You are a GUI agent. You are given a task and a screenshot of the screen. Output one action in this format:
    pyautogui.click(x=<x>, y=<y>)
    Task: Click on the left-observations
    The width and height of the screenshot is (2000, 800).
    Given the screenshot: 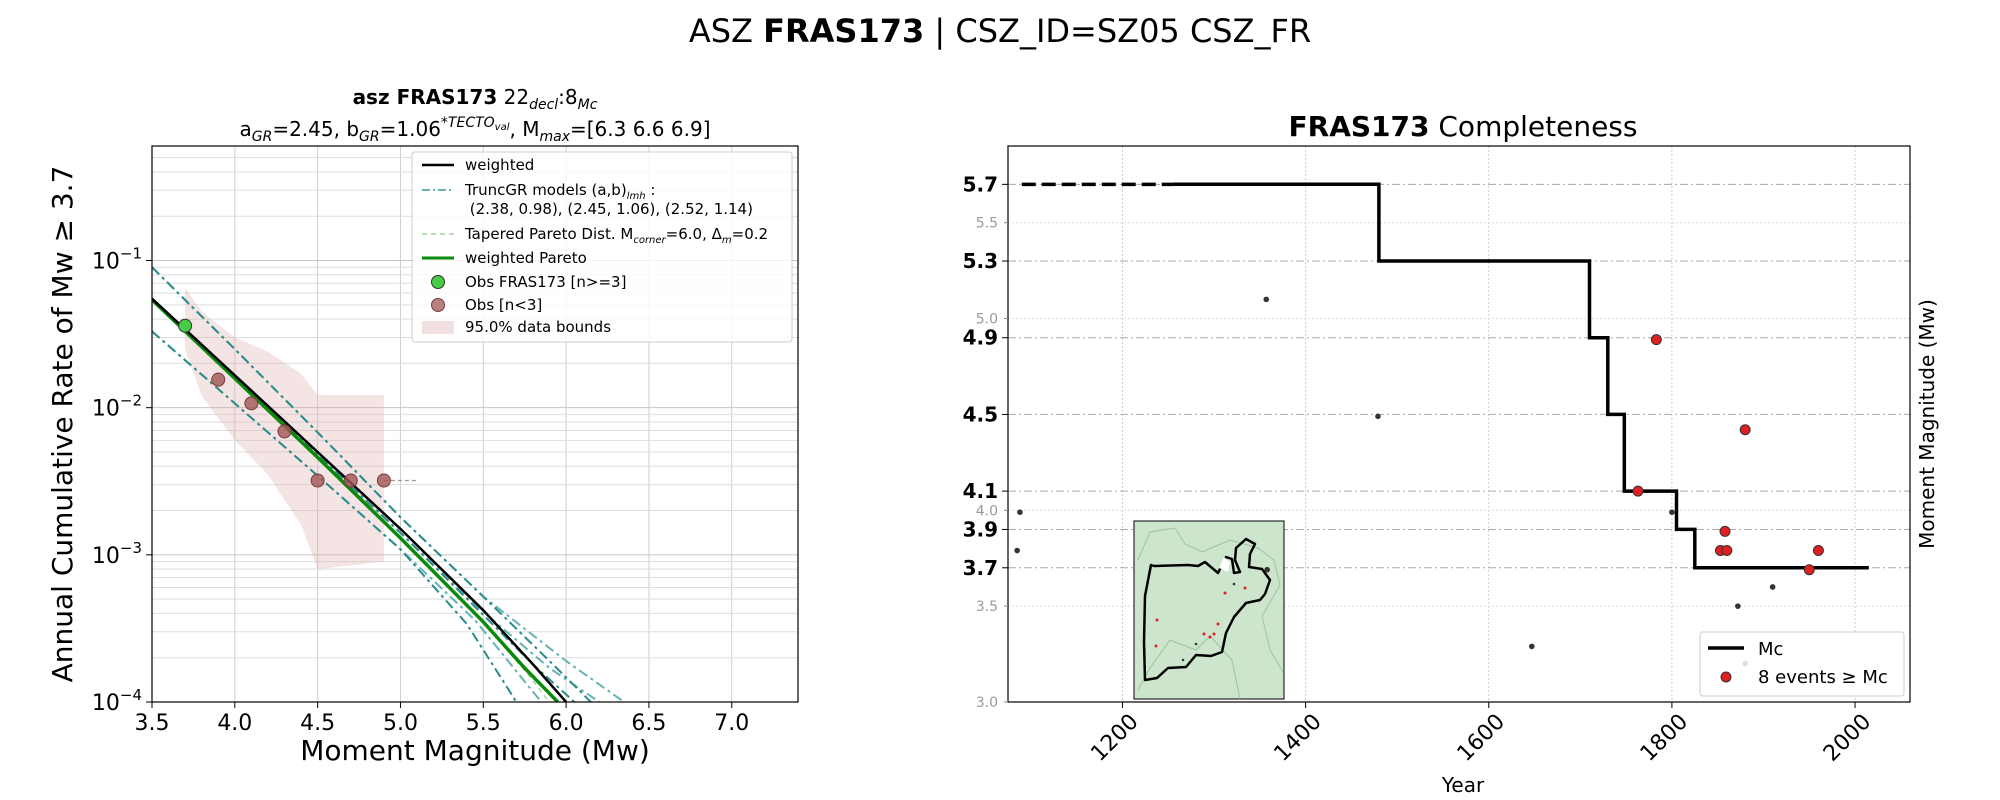 What is the action you would take?
    pyautogui.click(x=284, y=403)
    